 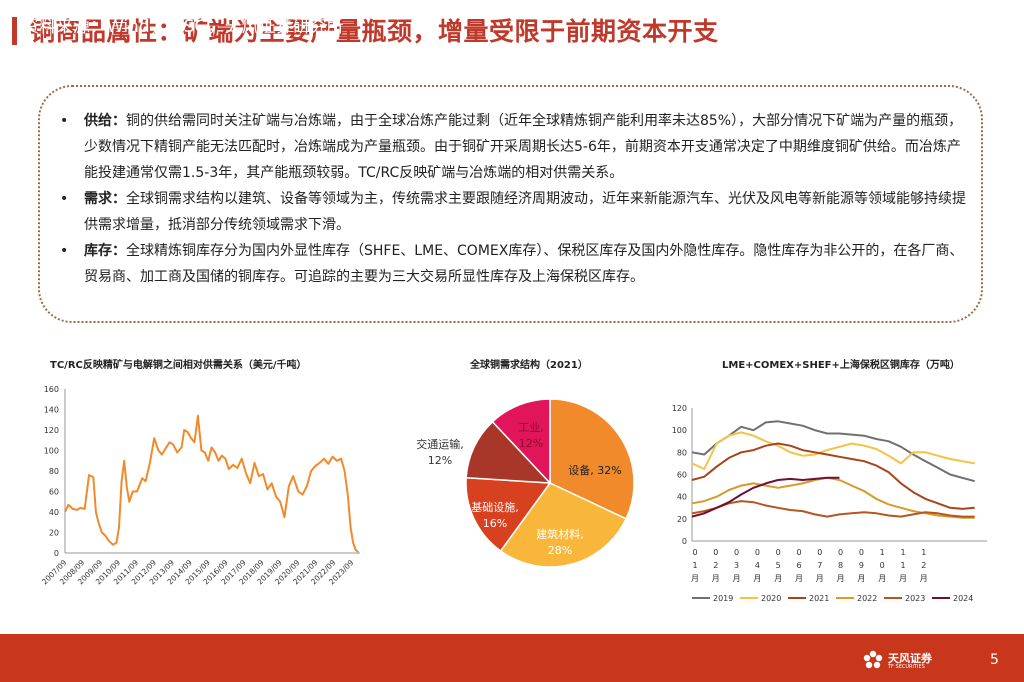 I want to click on legend-label: 2020, so click(x=771, y=598).